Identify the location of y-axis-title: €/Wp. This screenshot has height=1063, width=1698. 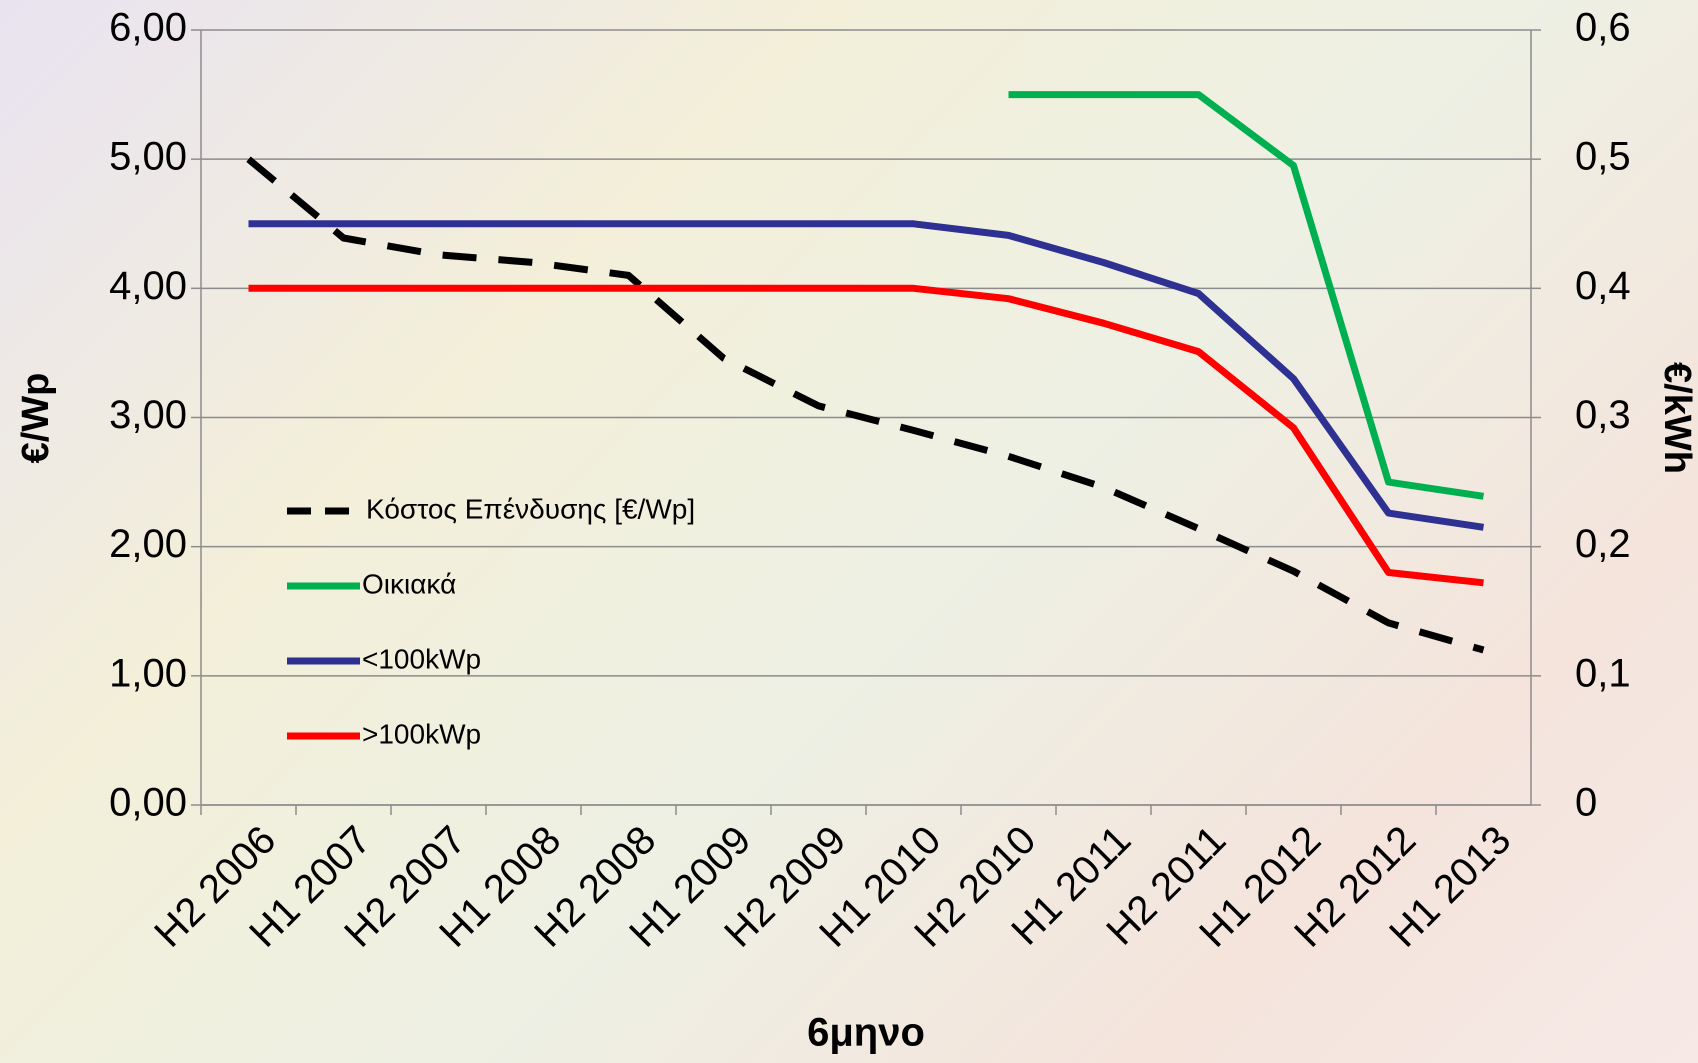
(36, 418).